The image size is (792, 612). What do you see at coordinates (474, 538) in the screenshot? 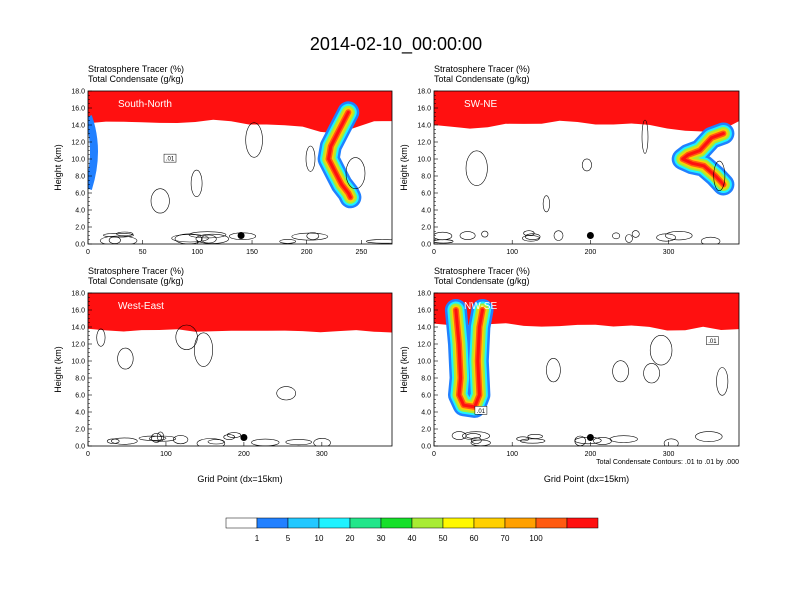
I see `colorbar-label: 60` at bounding box center [474, 538].